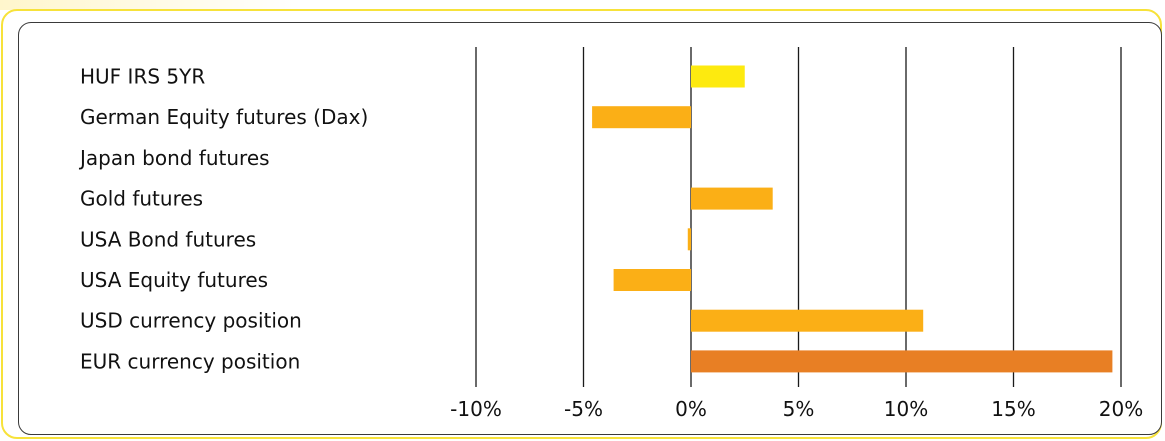 The height and width of the screenshot is (441, 1165). I want to click on x-tick-label: -10%, so click(476, 409).